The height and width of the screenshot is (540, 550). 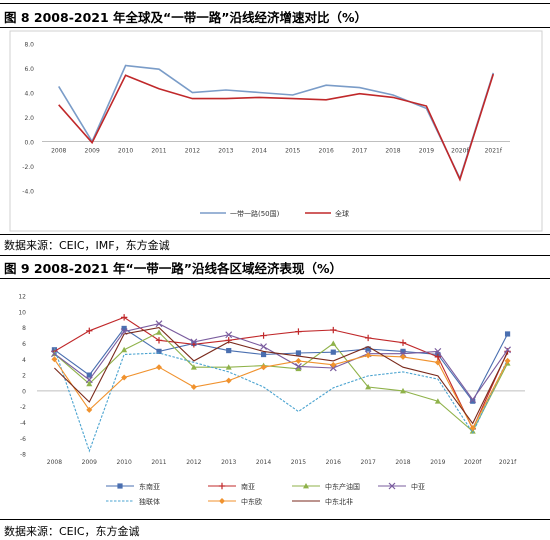 I want to click on x-tick-label: 2017, so click(x=368, y=462).